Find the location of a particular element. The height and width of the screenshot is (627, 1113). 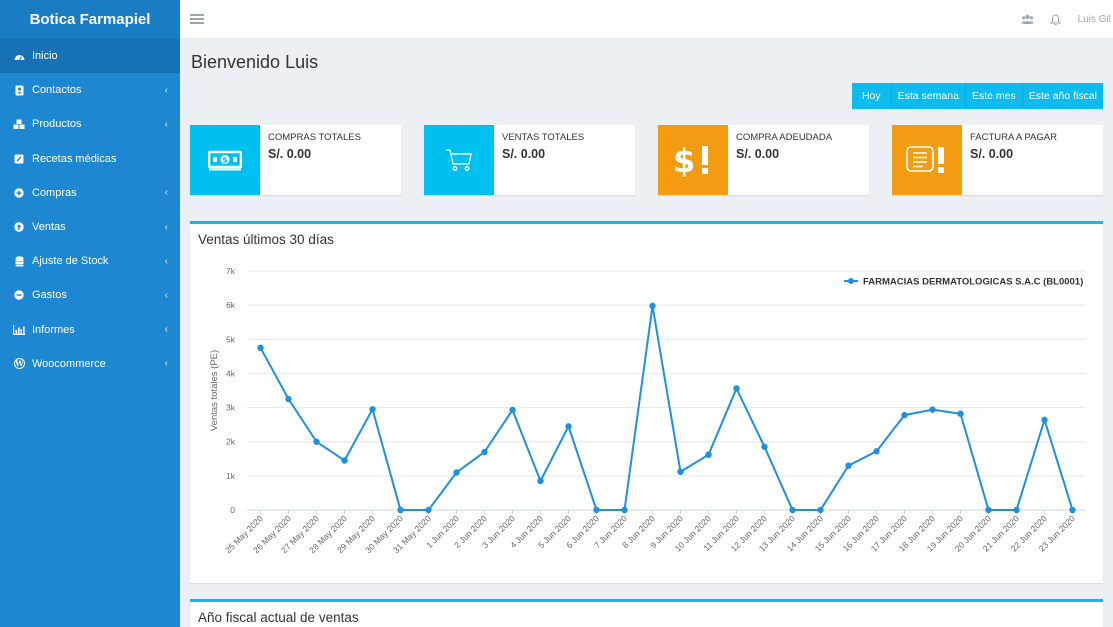

date-filter-group: Hoy Esta semana Este mes Este año fiscal is located at coordinates (977, 96).